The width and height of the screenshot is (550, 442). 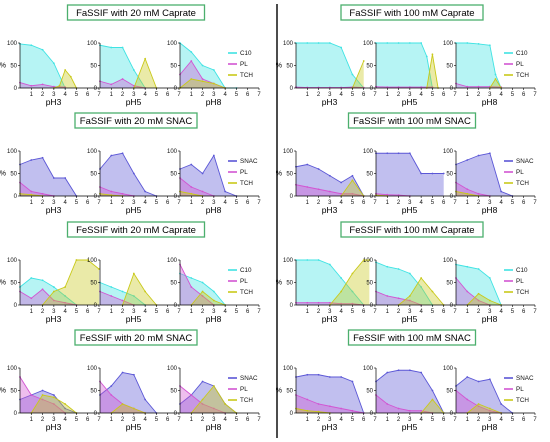 What do you see at coordinates (128, 174) in the screenshot?
I see `series-area-SNAC` at bounding box center [128, 174].